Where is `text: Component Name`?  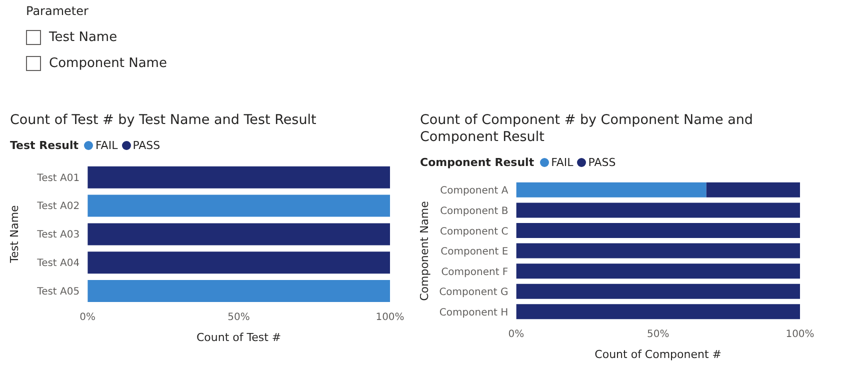
text: Component Name is located at coordinates (108, 63).